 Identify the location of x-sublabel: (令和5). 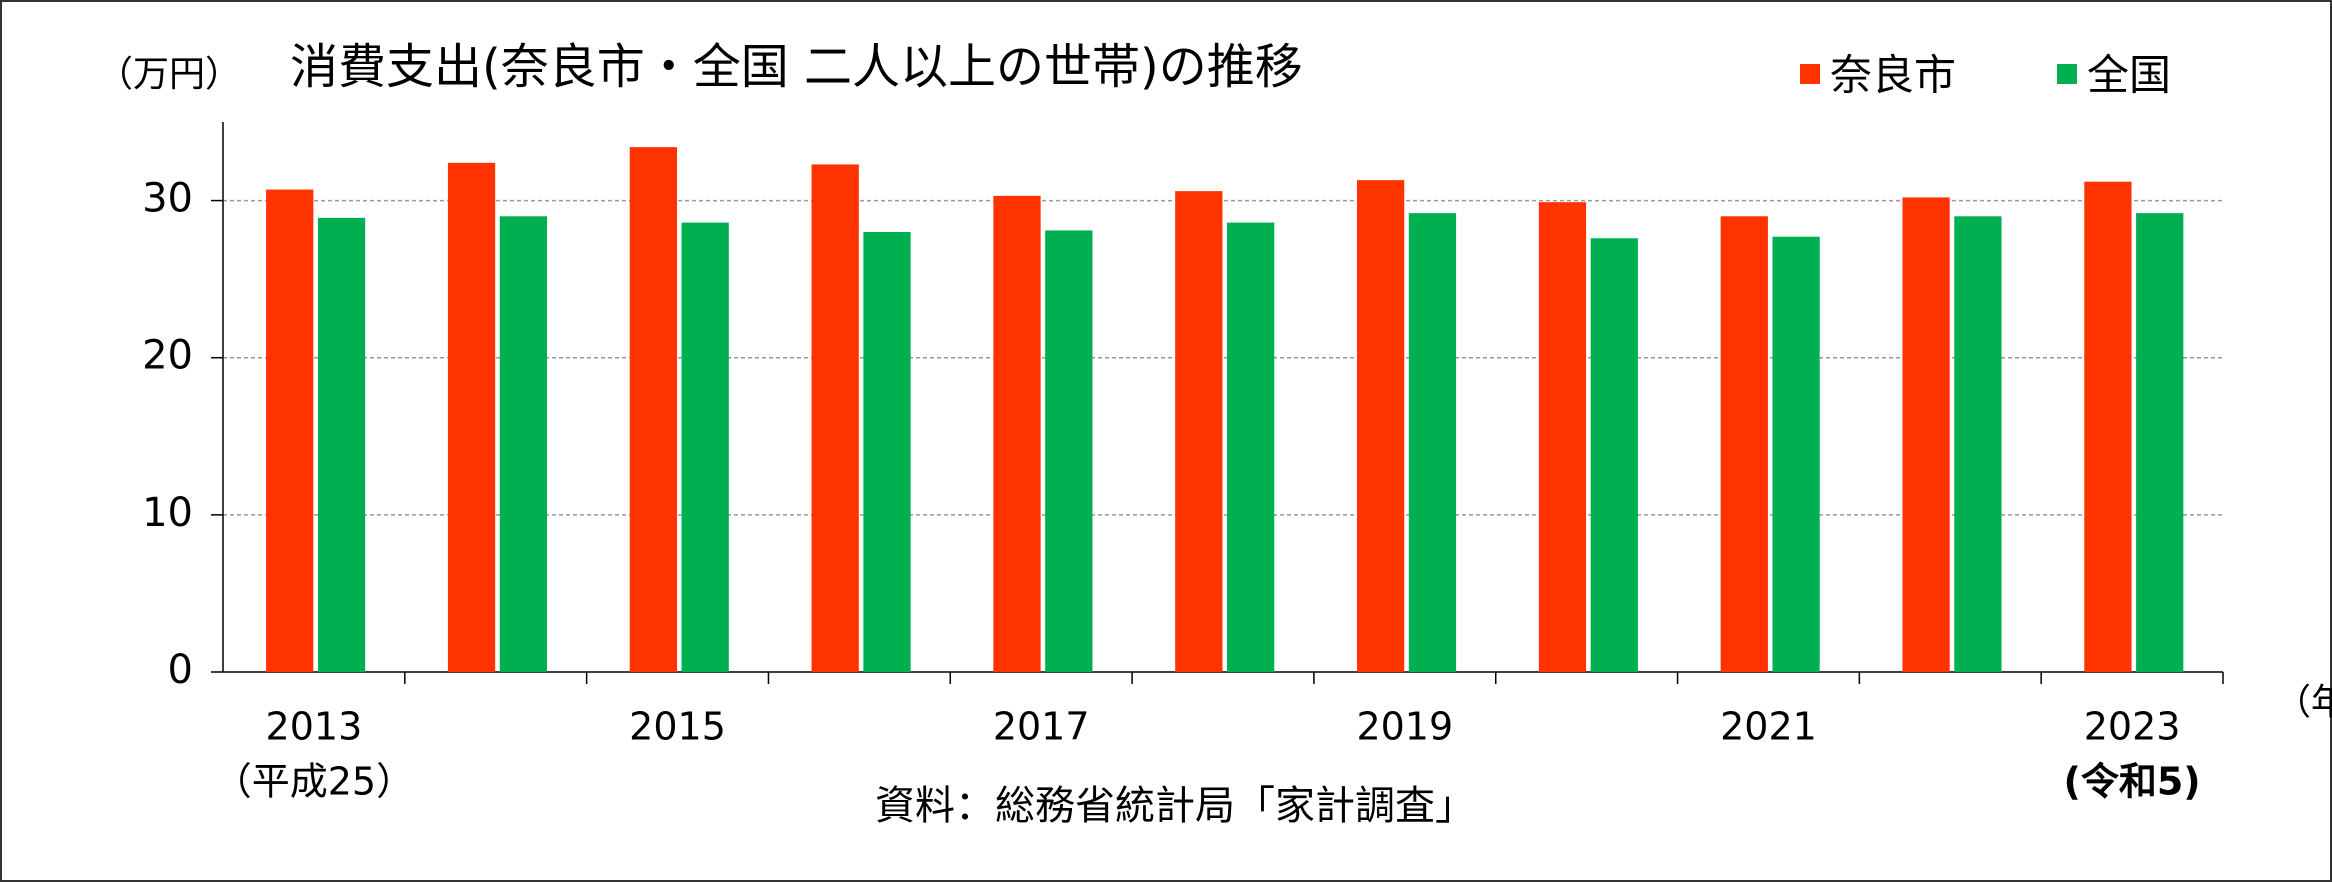
(2131, 782).